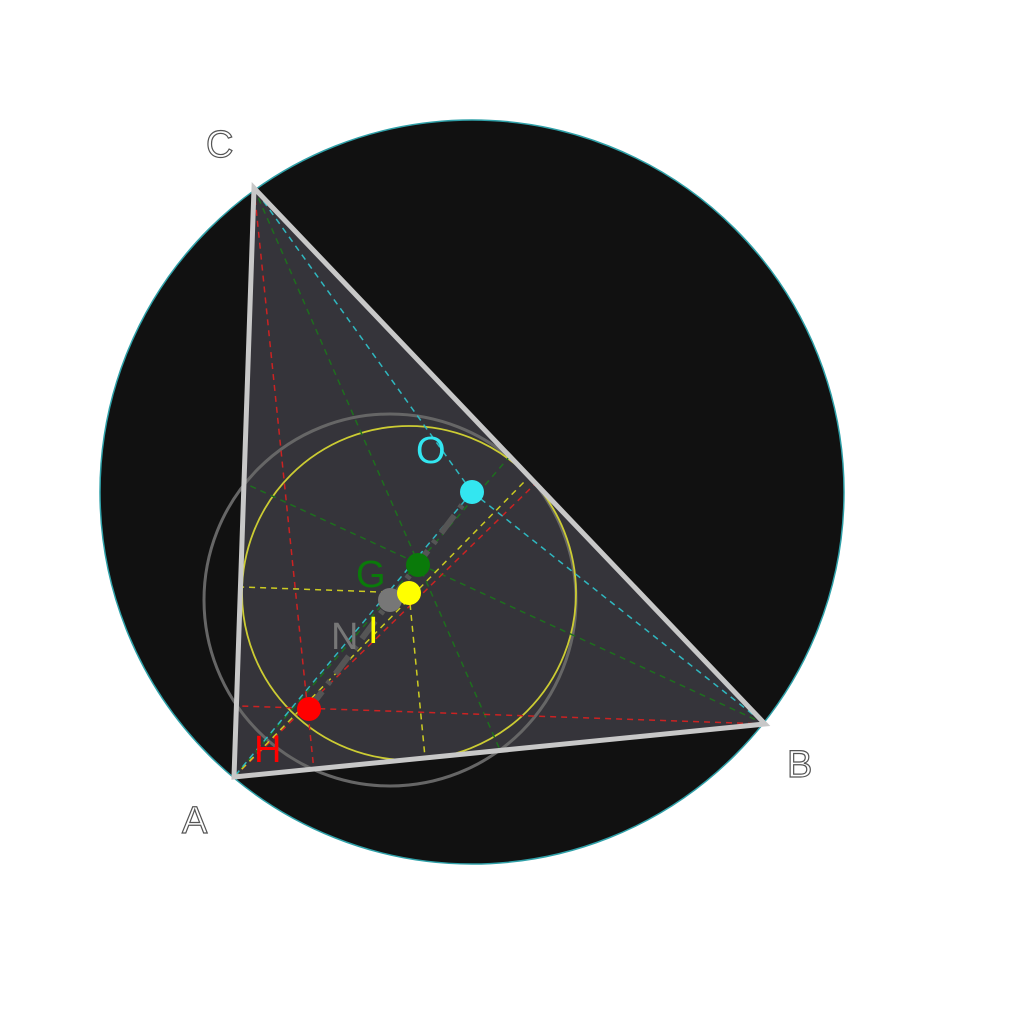 The height and width of the screenshot is (1024, 1024). What do you see at coordinates (431, 451) in the screenshot?
I see `circumcenter-label: O` at bounding box center [431, 451].